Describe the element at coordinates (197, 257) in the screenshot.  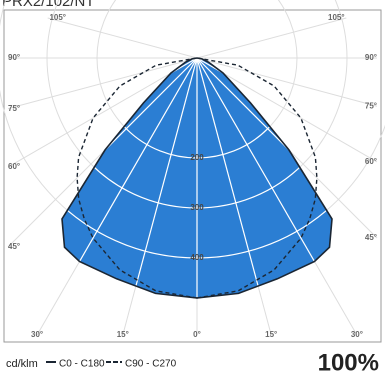
I see `radial-tick-label: 400` at that location.